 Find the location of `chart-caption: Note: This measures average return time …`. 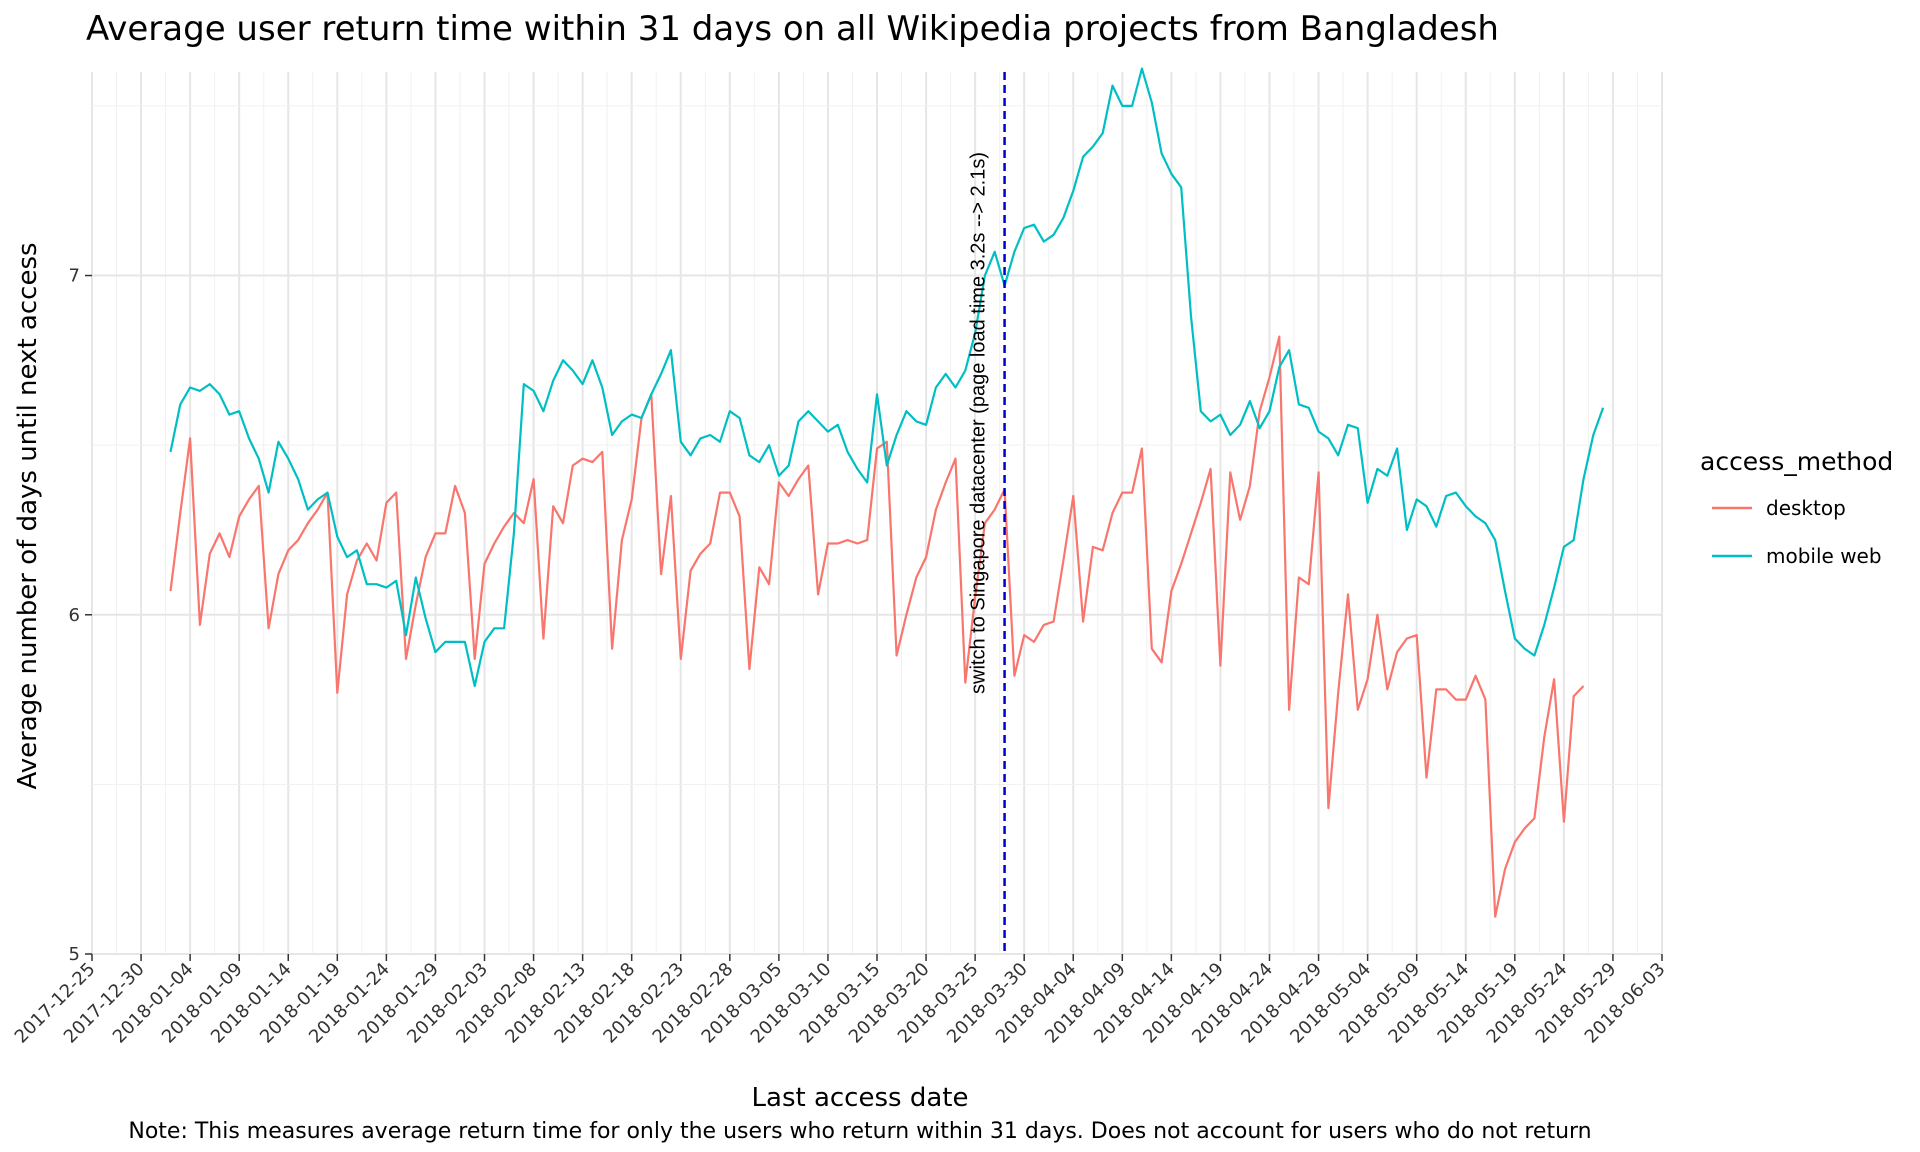

chart-caption: Note: This measures average return time … is located at coordinates (859, 1131).